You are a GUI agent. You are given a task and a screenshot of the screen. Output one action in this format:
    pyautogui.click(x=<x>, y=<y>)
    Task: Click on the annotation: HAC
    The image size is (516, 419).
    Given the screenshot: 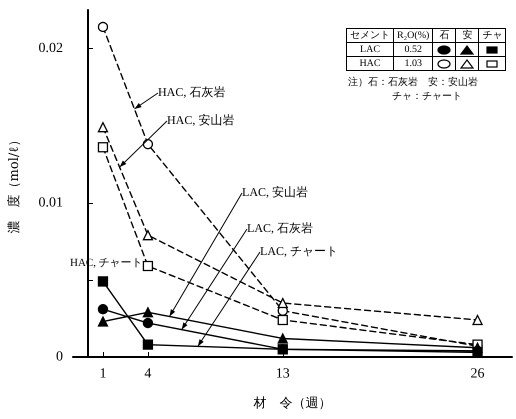 What is the action you would take?
    pyautogui.click(x=370, y=63)
    